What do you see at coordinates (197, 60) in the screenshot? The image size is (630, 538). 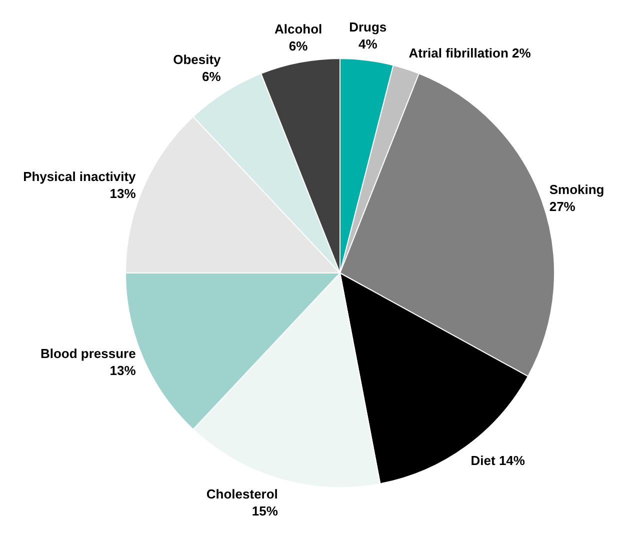 I see `slice-label: Obesity` at bounding box center [197, 60].